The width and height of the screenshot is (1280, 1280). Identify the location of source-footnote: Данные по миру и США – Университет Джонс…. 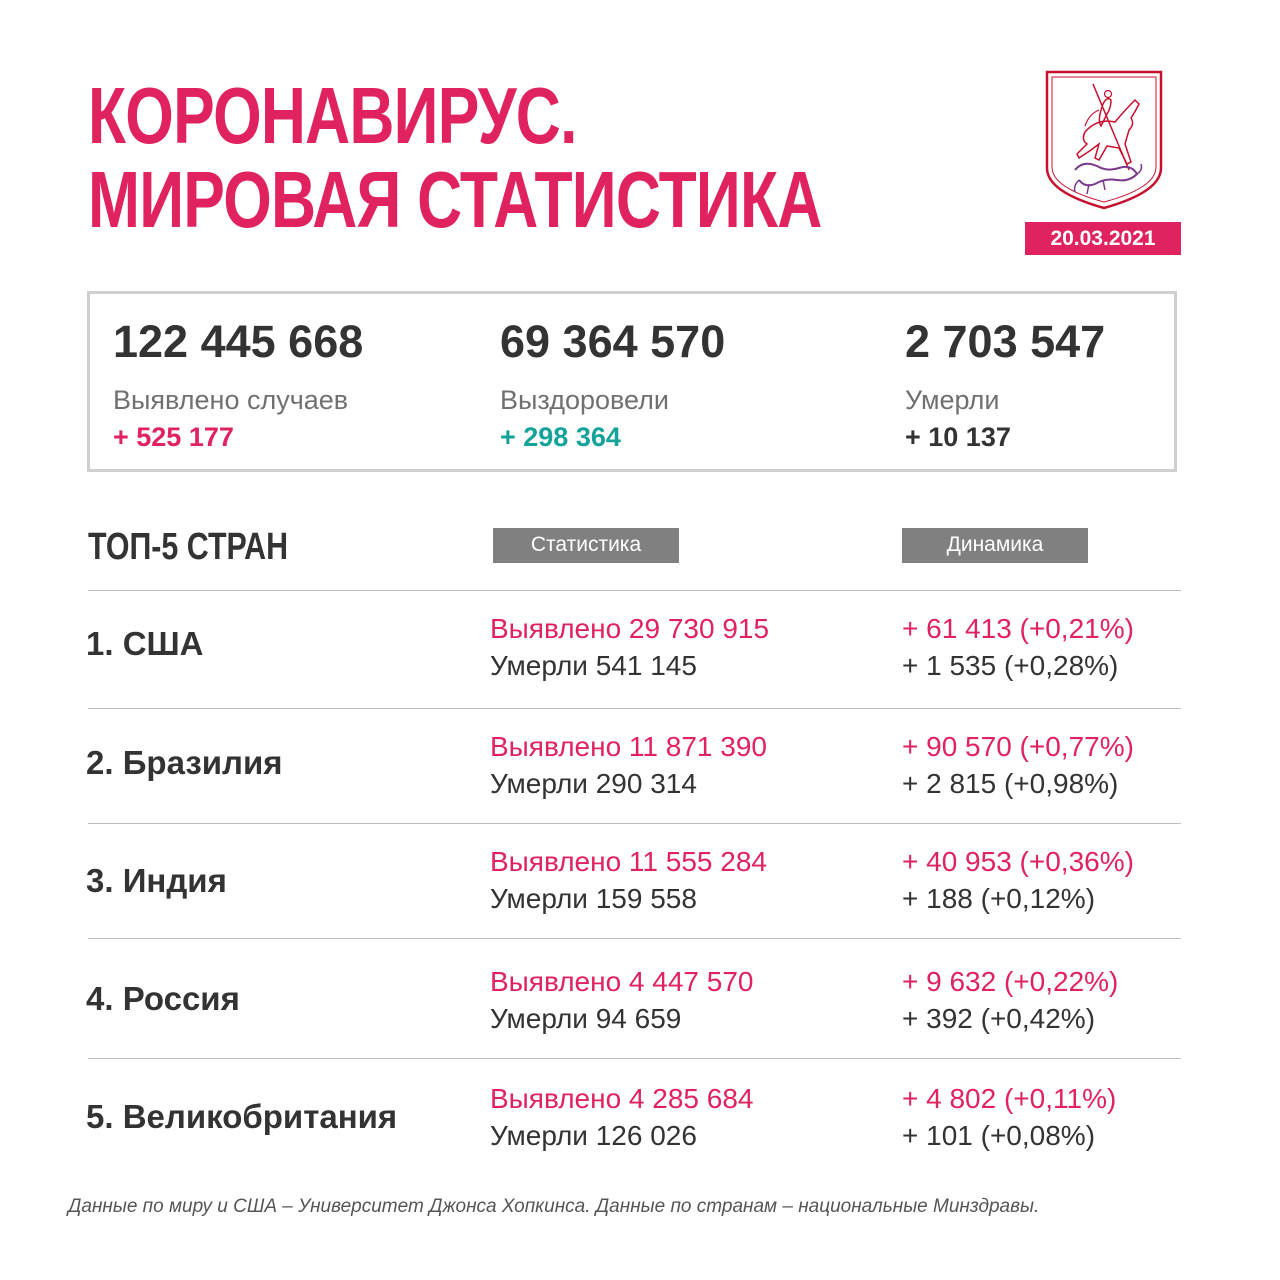
(554, 1206).